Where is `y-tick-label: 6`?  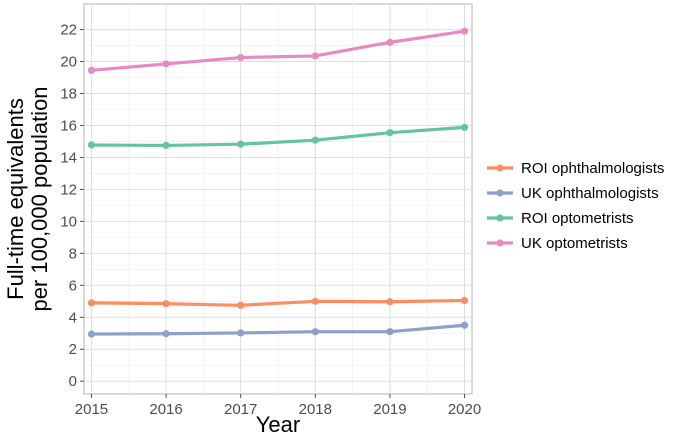 y-tick-label: 6 is located at coordinates (73, 285).